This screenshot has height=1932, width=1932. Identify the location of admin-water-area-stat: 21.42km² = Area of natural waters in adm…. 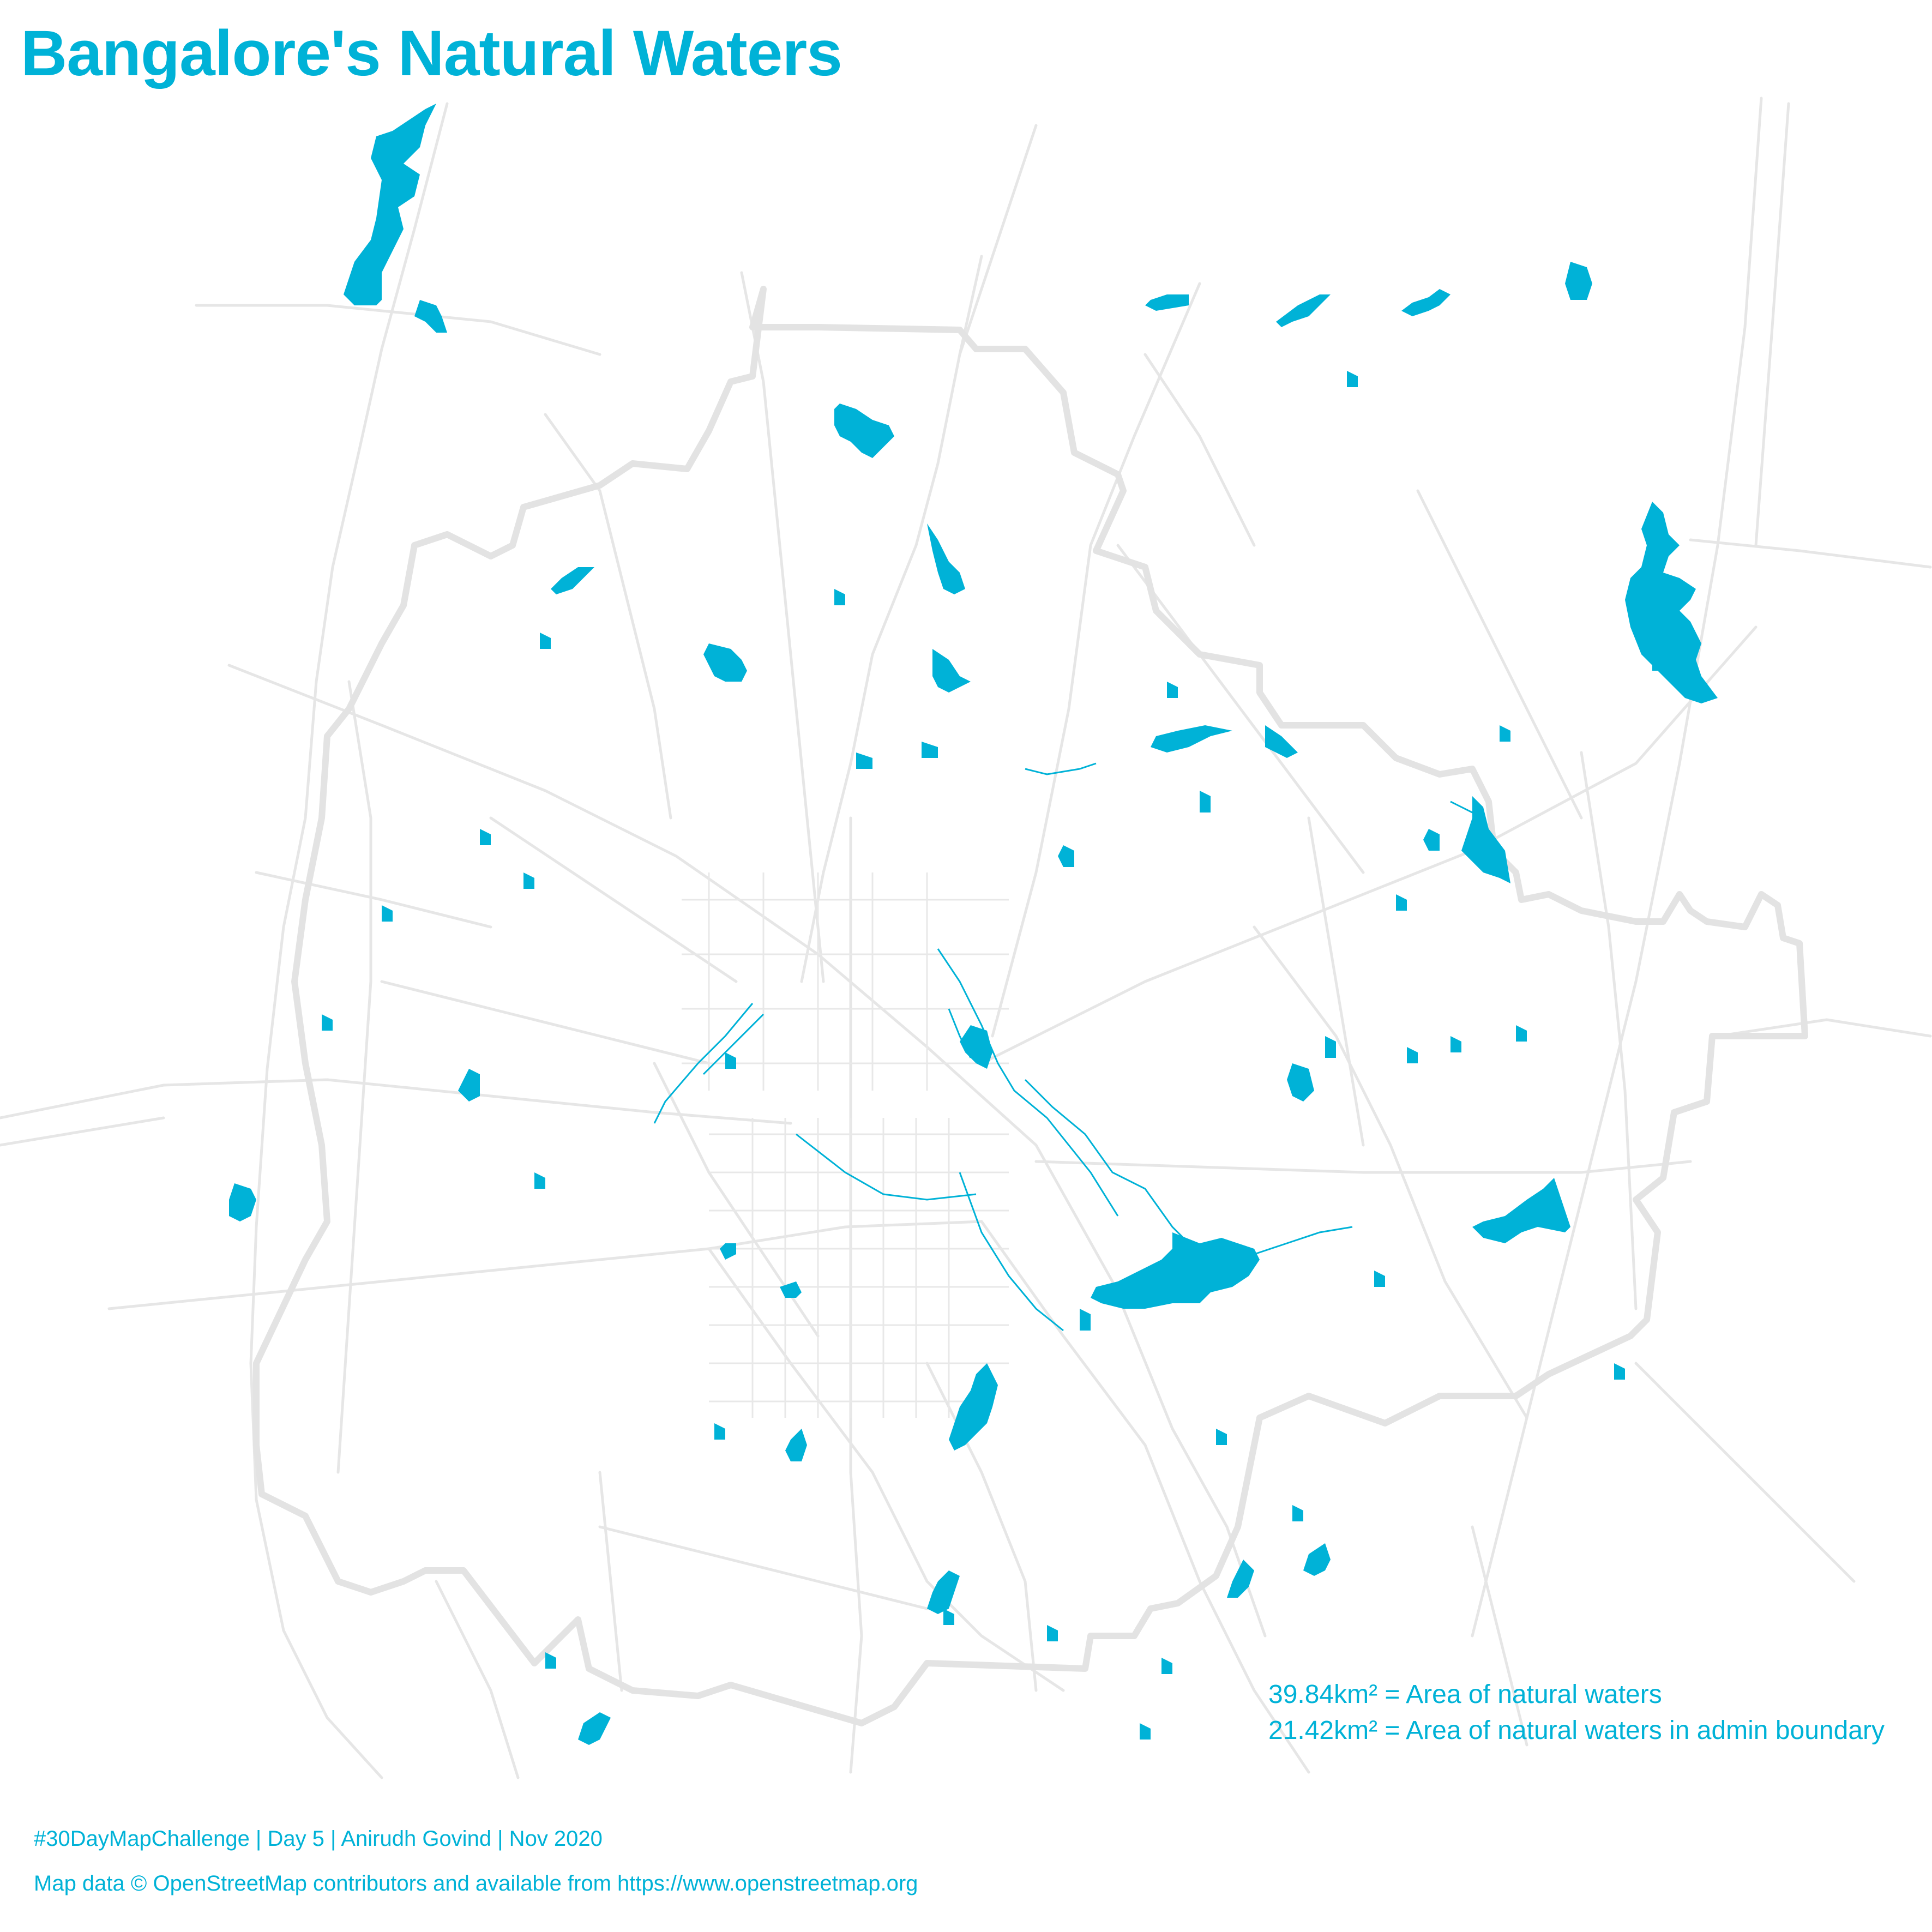
(1576, 1730).